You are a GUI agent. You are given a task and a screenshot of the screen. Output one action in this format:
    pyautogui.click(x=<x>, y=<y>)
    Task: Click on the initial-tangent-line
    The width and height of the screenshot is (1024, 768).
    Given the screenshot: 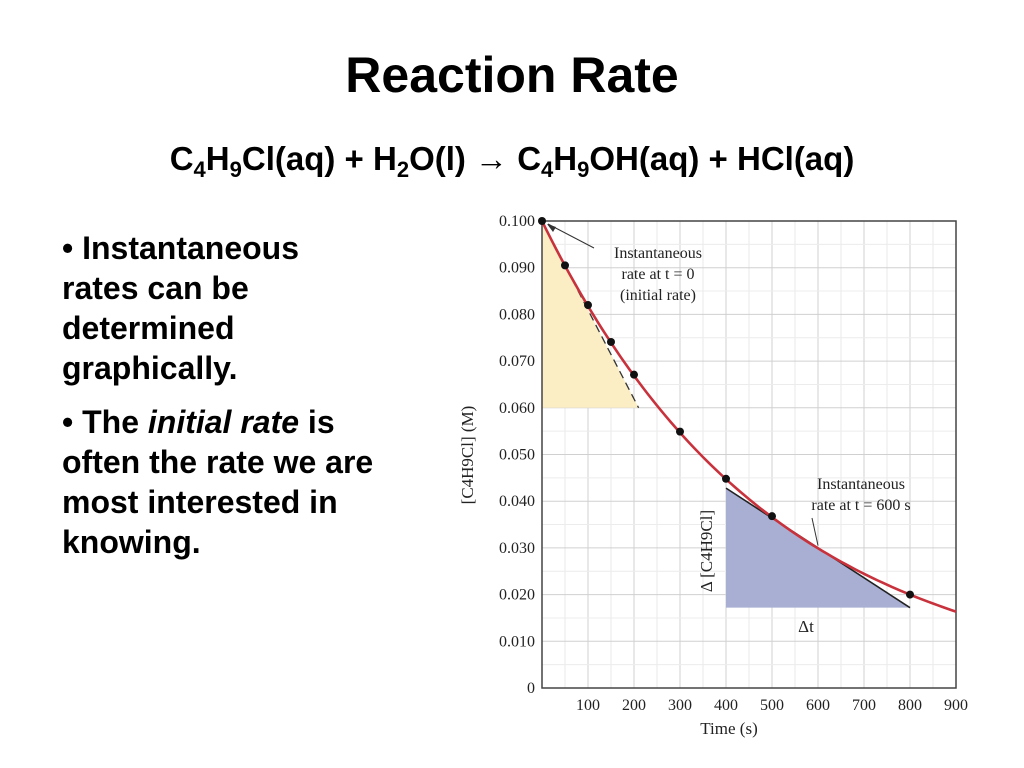 What is the action you would take?
    pyautogui.click(x=590, y=314)
    